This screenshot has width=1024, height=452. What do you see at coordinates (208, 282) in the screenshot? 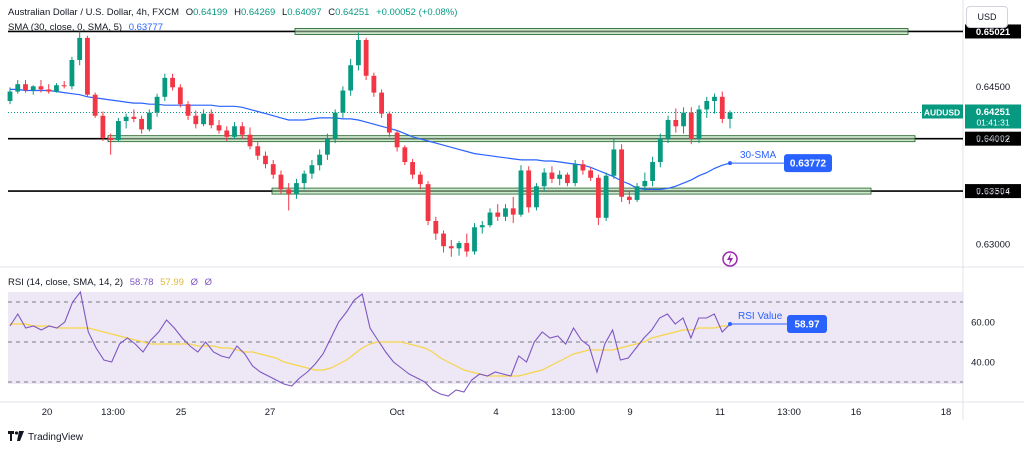
I see `rsi-legend-extra-2: Ø` at bounding box center [208, 282].